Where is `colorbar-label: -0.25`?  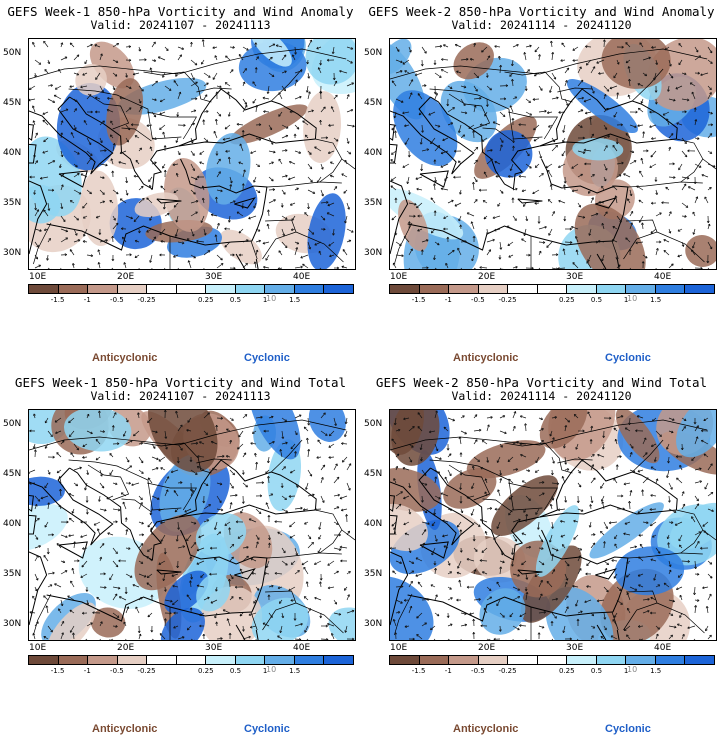
colorbar-label: -0.25 is located at coordinates (507, 300).